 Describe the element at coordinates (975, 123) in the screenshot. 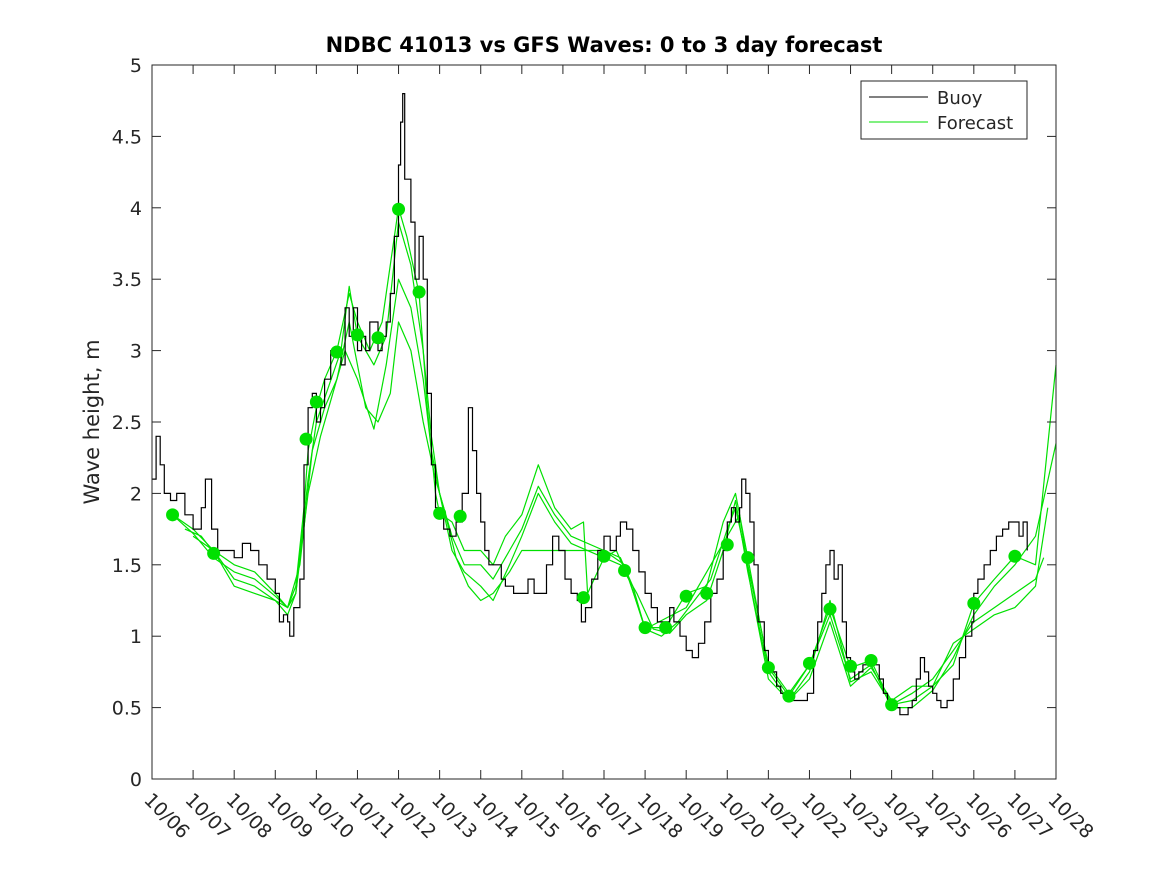

I see `legend-forecast-label: Forecast` at that location.